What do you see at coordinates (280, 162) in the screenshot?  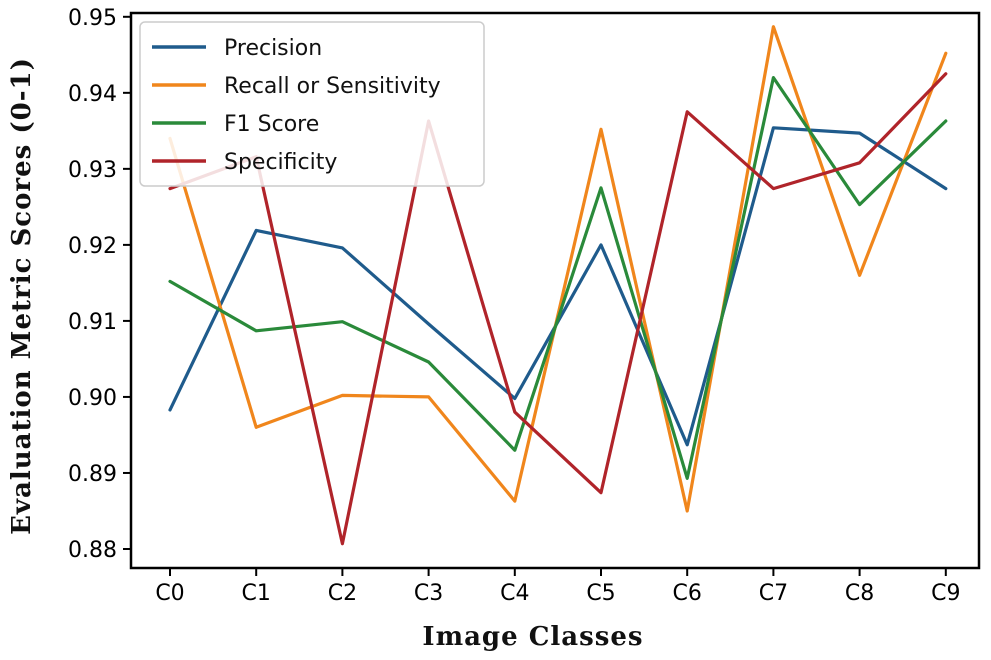 I see `legend-label: Specificity` at bounding box center [280, 162].